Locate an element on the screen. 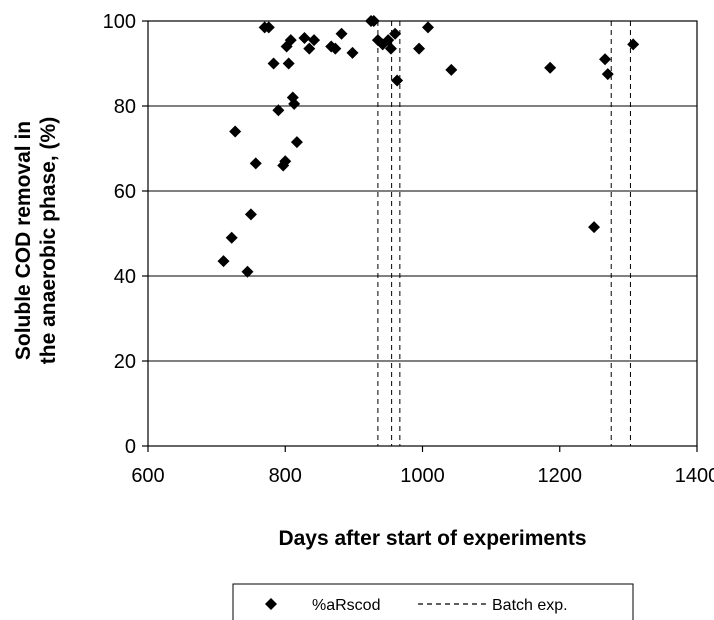 This screenshot has width=714, height=620. y-axis-ticks: 0 20 40 60 80 100 is located at coordinates (125, 234).